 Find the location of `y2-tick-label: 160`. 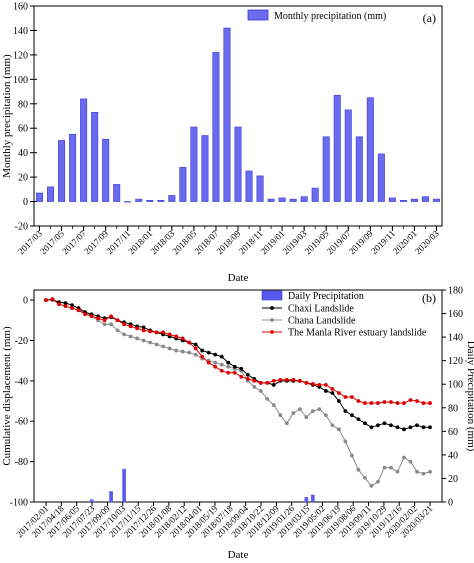

y2-tick-label: 160 is located at coordinates (455, 314).